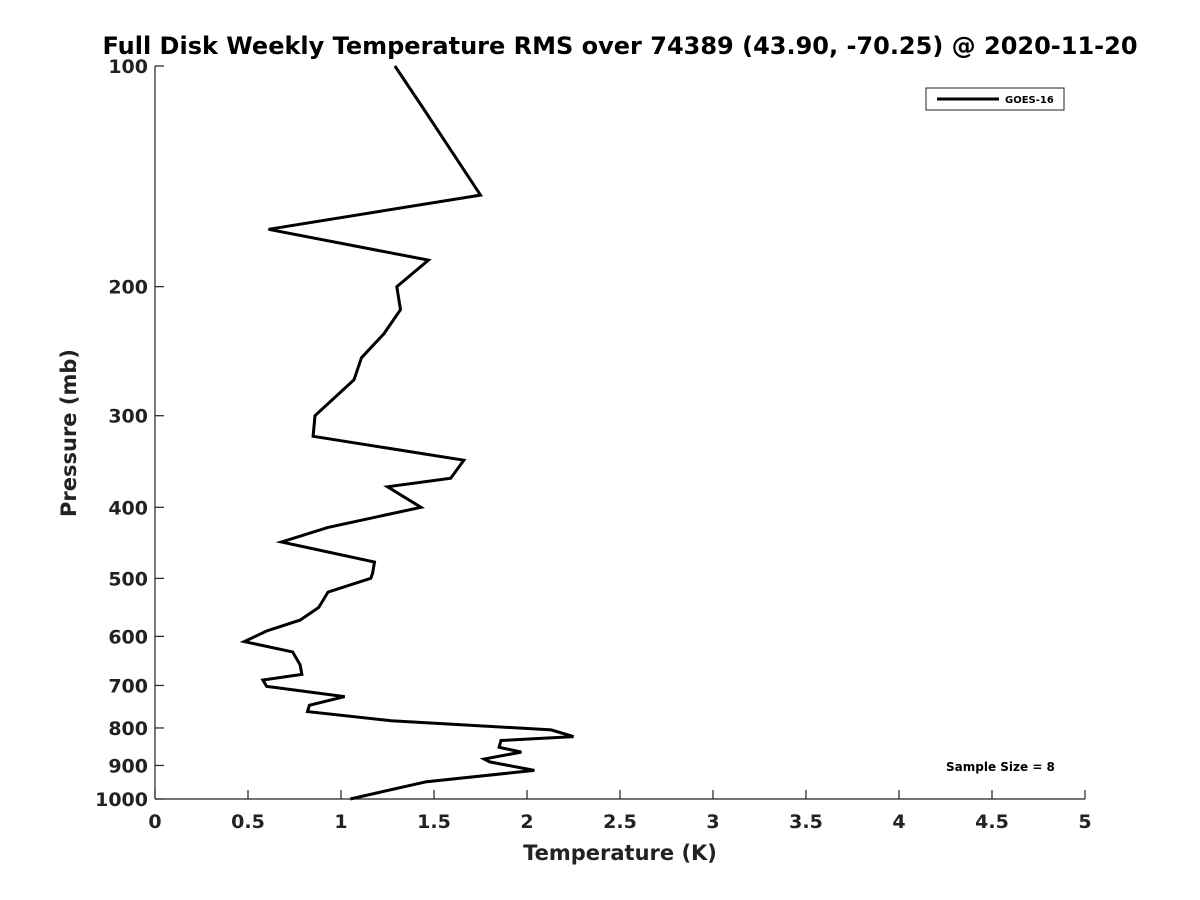 Image resolution: width=1200 pixels, height=900 pixels. What do you see at coordinates (128, 686) in the screenshot?
I see `y-tick-label: 700` at bounding box center [128, 686].